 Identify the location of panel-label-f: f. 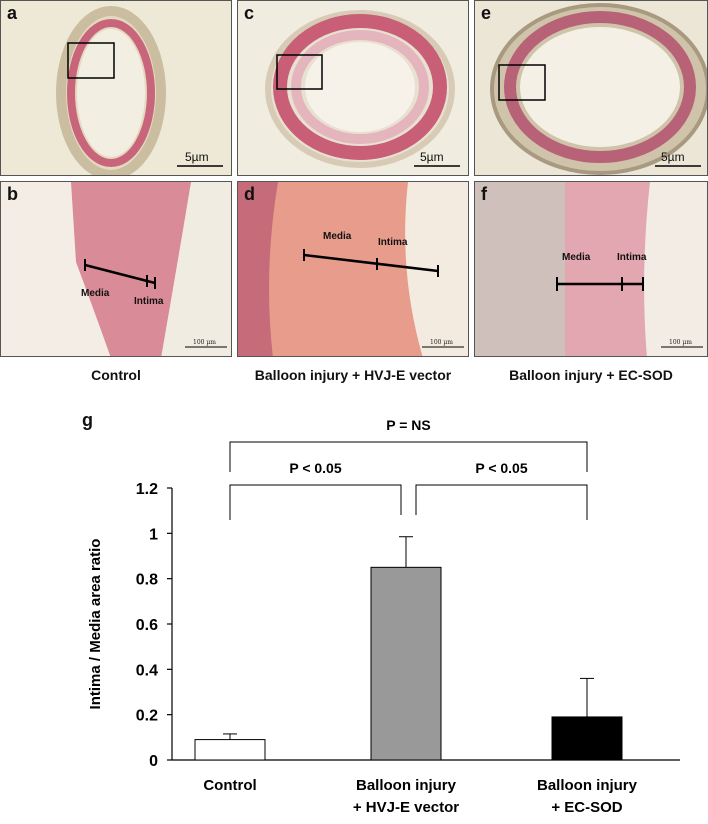
(484, 194).